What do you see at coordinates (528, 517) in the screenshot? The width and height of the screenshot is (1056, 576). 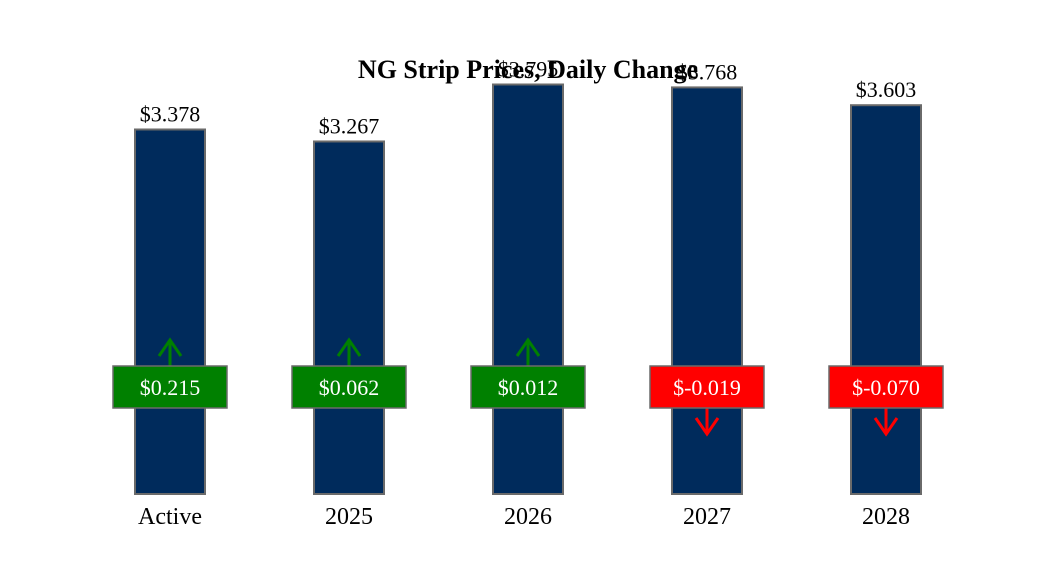 I see `category-label: 2026` at bounding box center [528, 517].